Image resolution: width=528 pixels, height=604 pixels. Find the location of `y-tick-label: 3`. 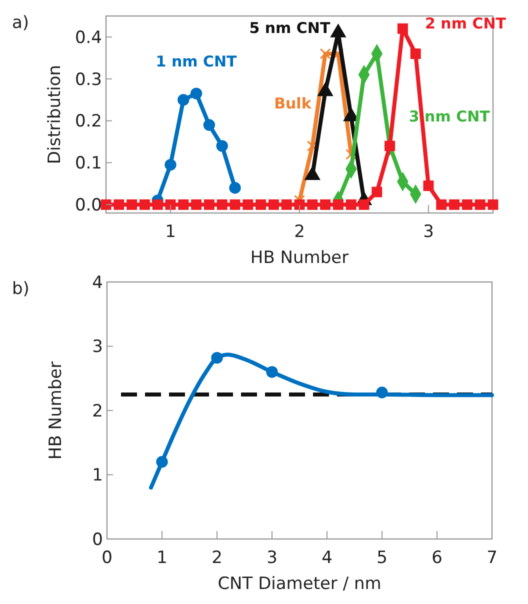

y-tick-label: 3 is located at coordinates (97, 347).